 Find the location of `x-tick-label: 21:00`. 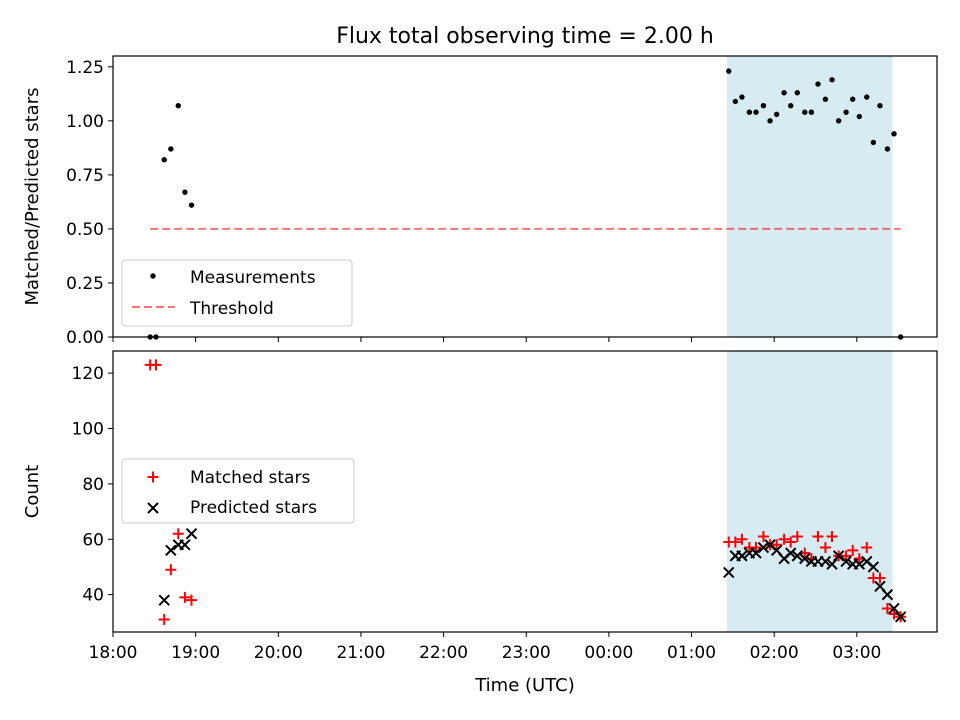

x-tick-label: 21:00 is located at coordinates (360, 653).